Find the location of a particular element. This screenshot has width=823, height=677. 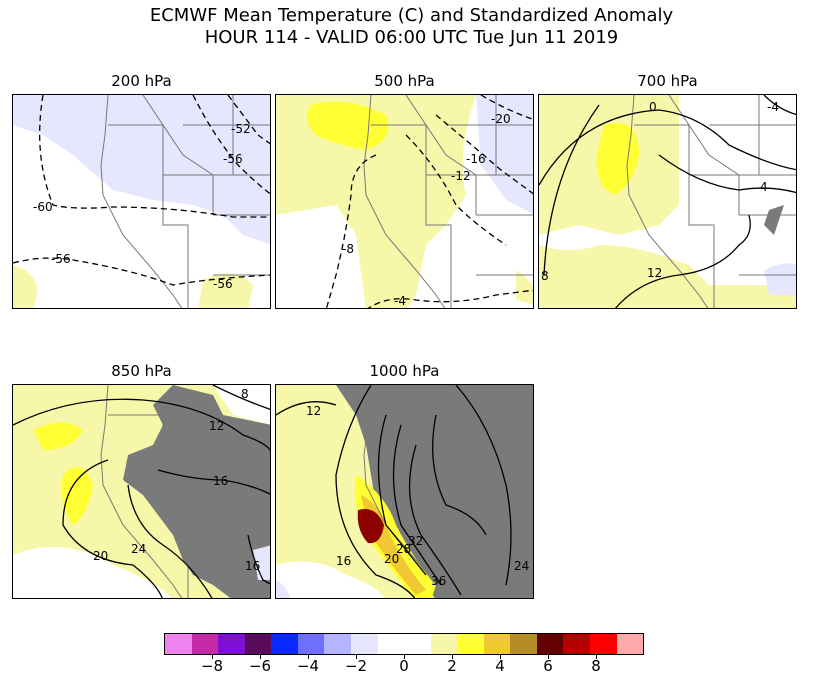

colorbar-tick-label: −4 is located at coordinates (308, 666).